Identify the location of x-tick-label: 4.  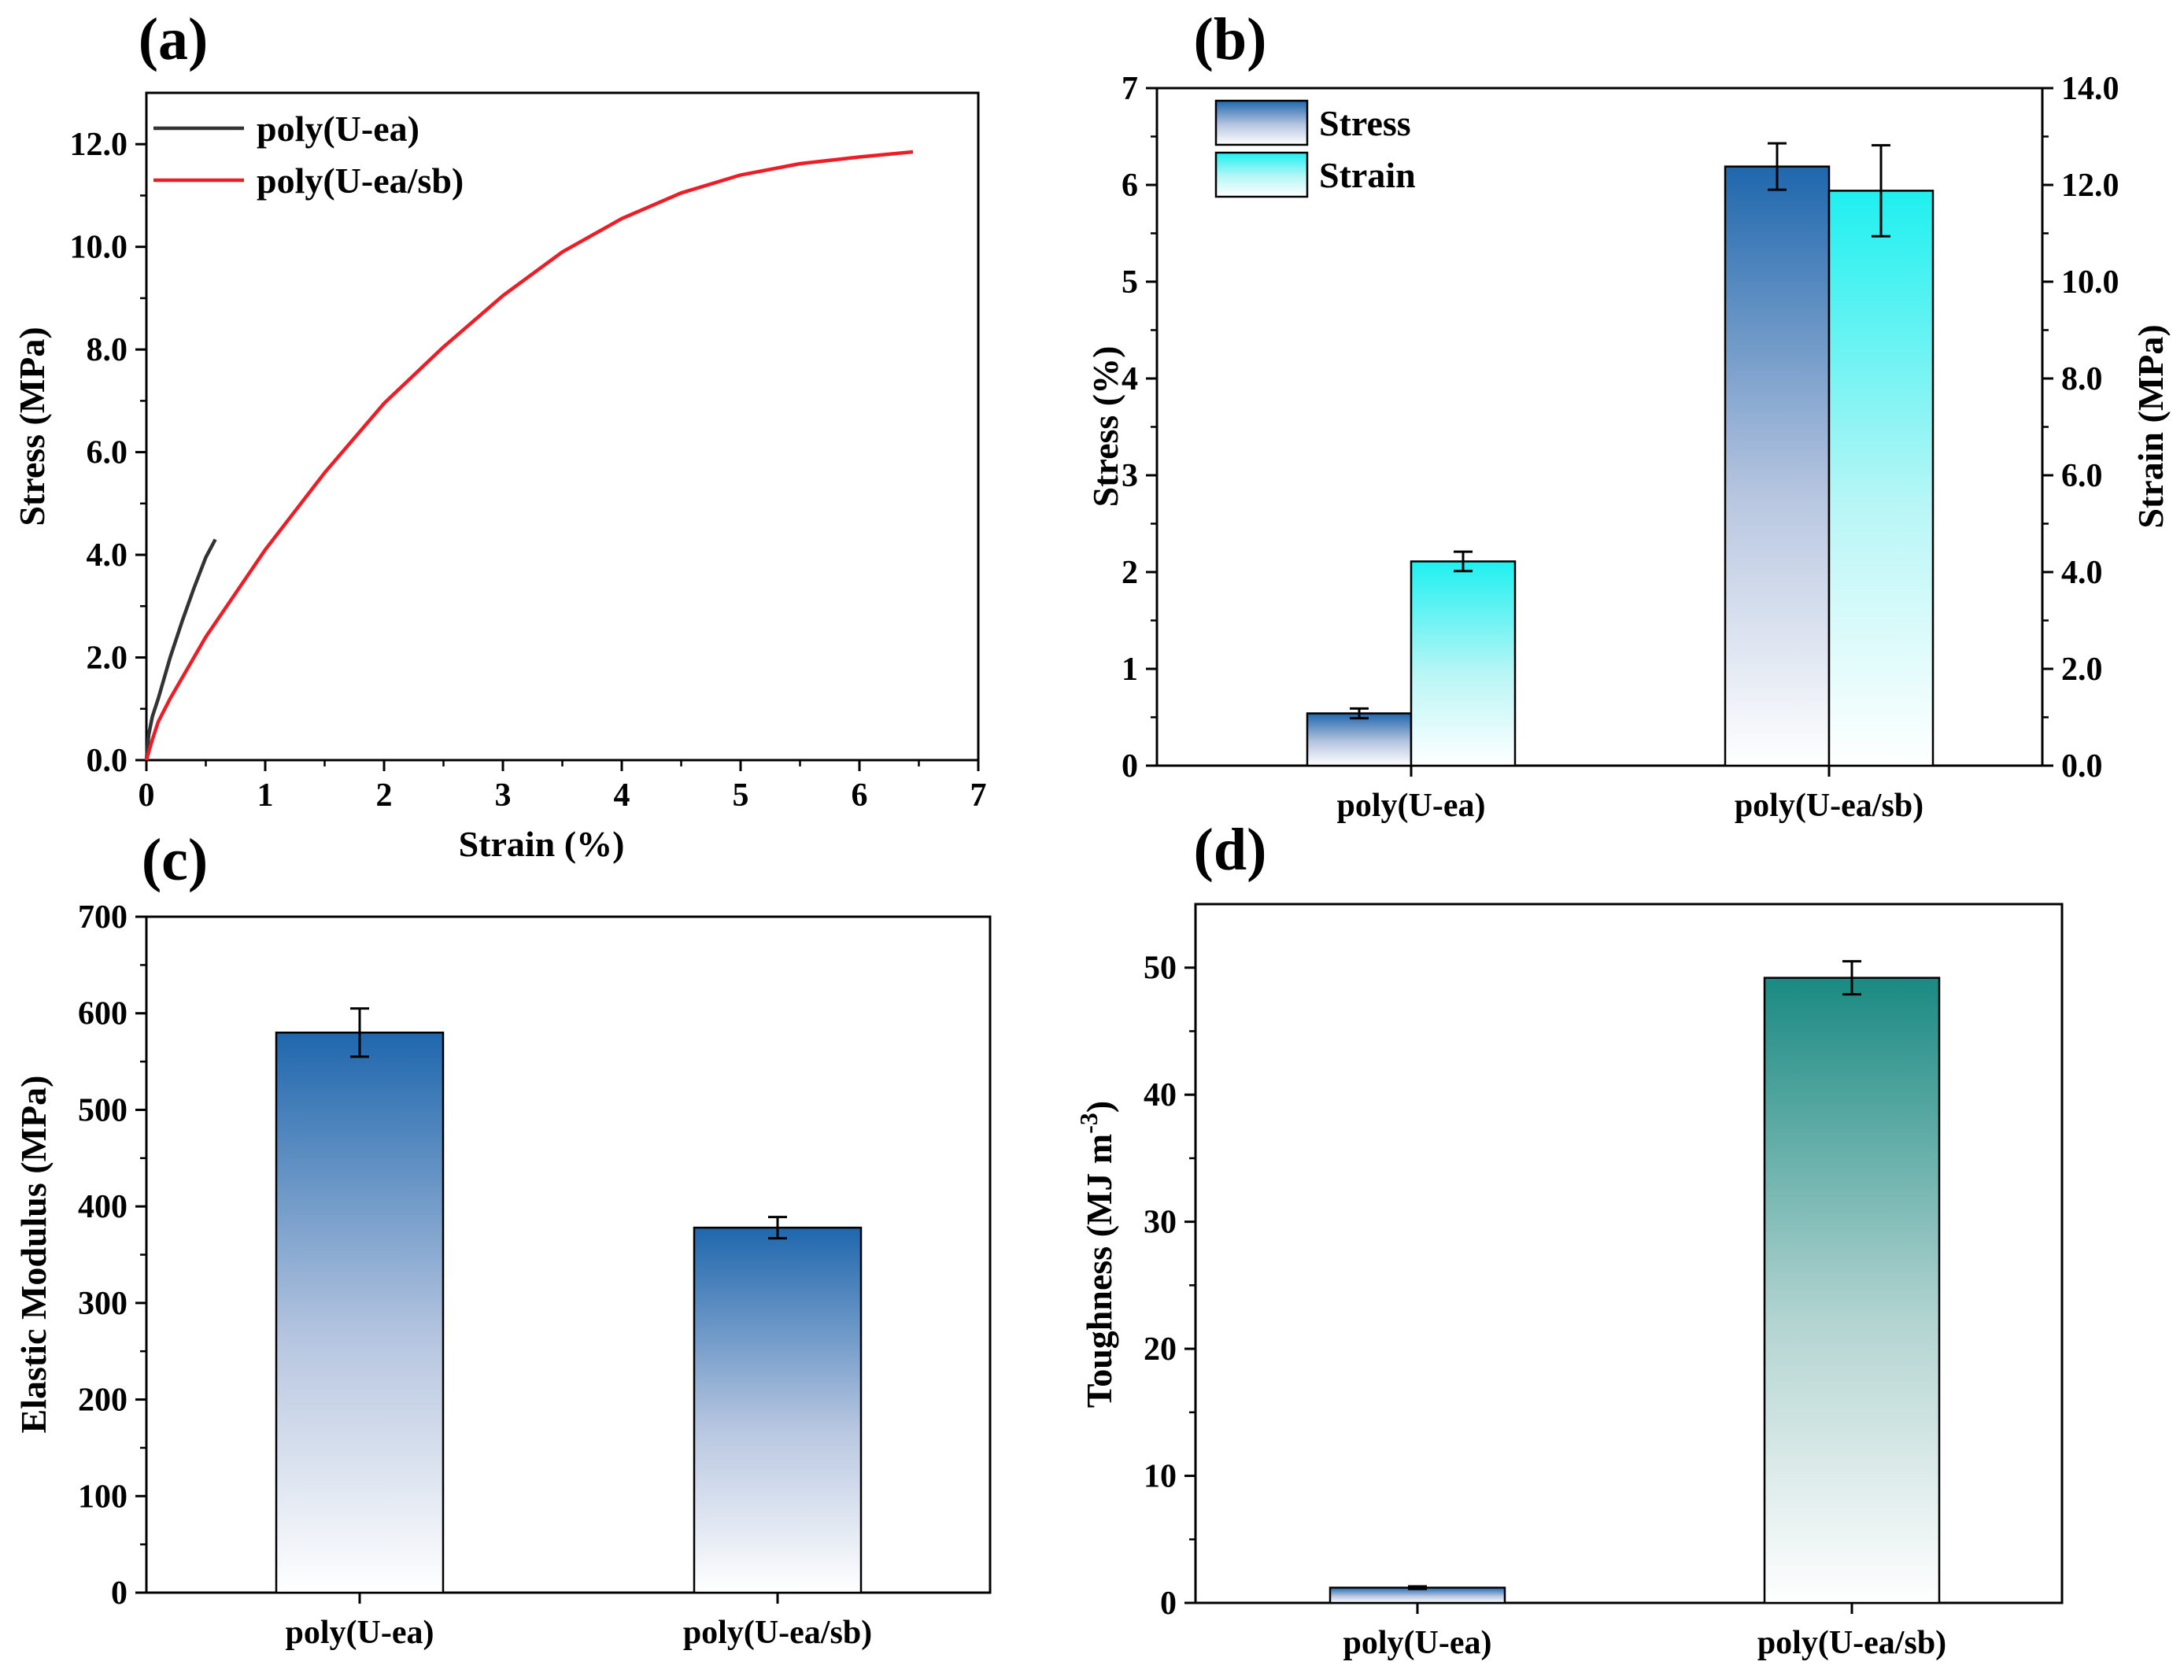
(622, 795).